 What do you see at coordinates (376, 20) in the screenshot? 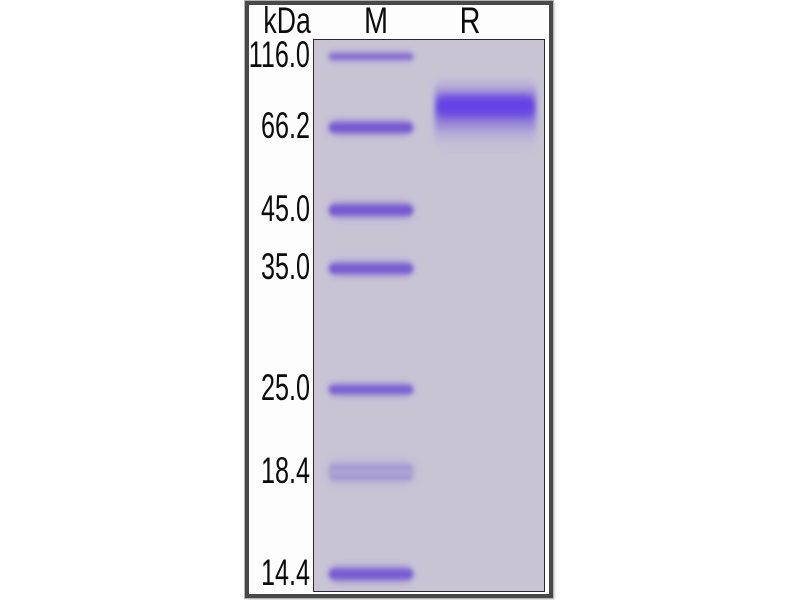
I see `lane-label-marker: M` at bounding box center [376, 20].